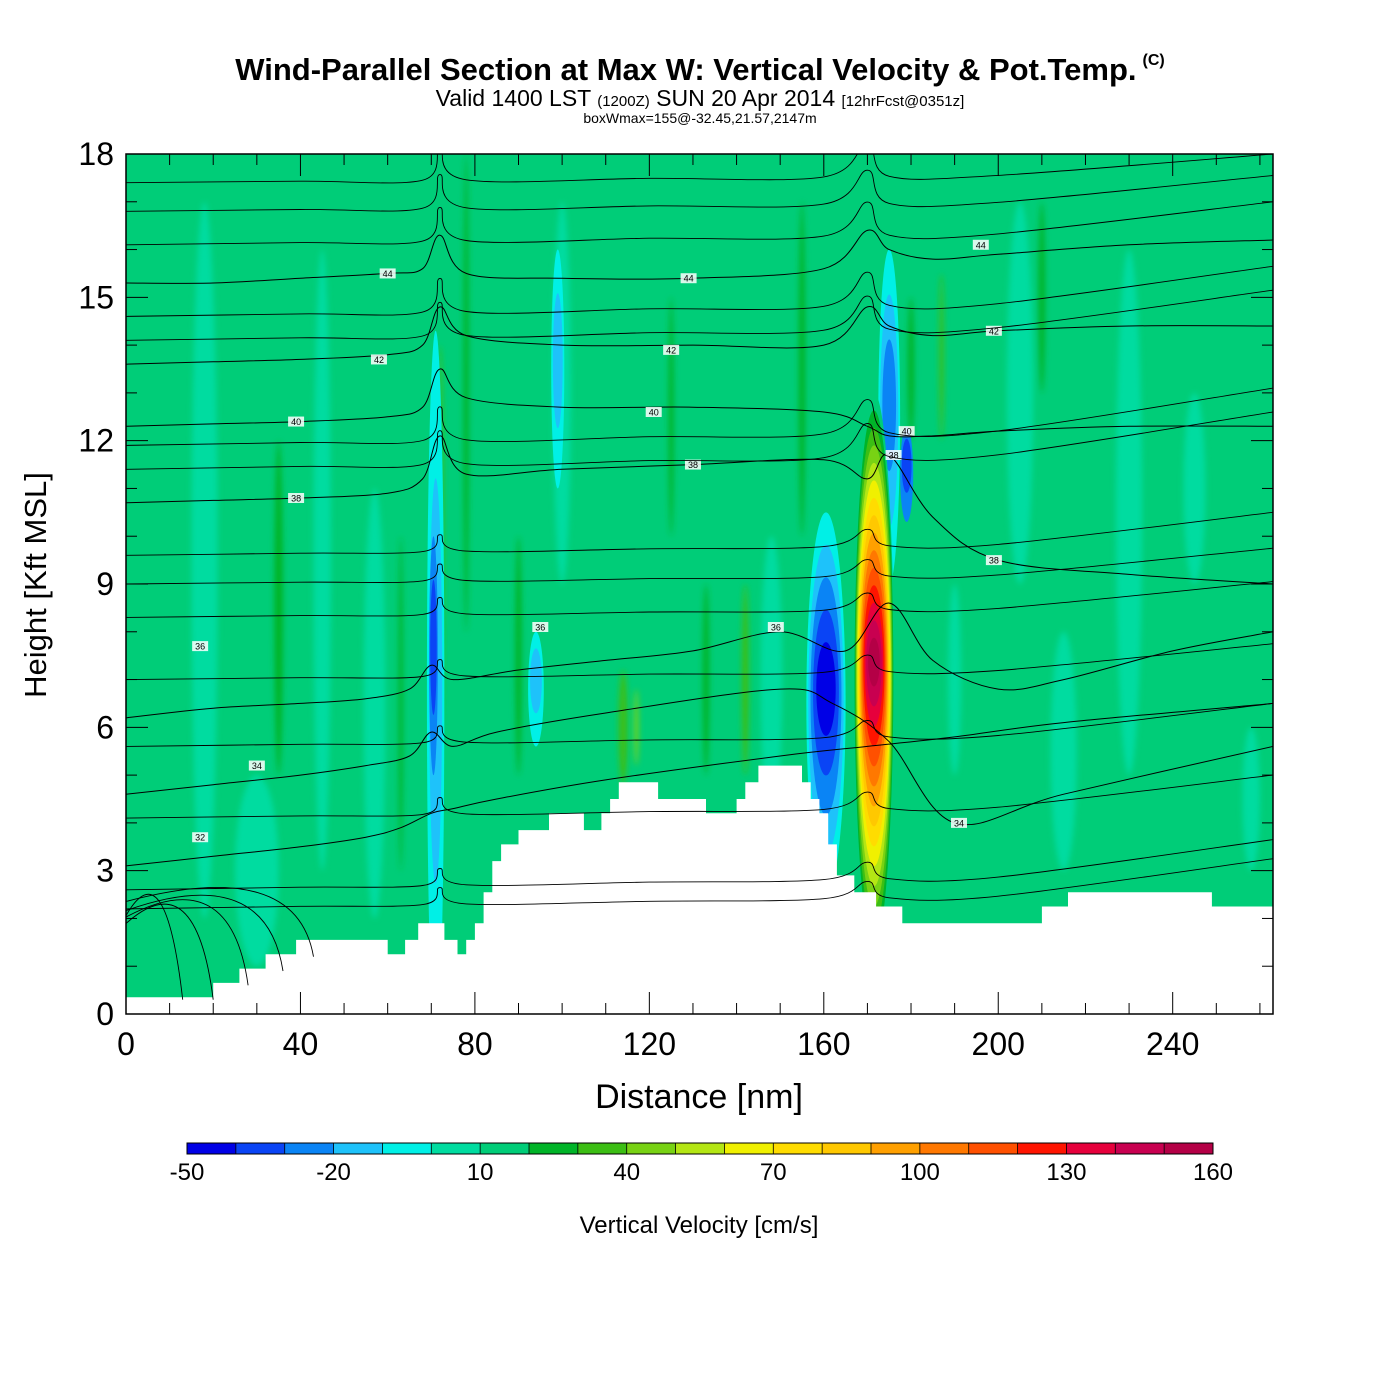 The height and width of the screenshot is (1400, 1400). Describe the element at coordinates (1172, 1044) in the screenshot. I see `x-tick-label: 240` at that location.